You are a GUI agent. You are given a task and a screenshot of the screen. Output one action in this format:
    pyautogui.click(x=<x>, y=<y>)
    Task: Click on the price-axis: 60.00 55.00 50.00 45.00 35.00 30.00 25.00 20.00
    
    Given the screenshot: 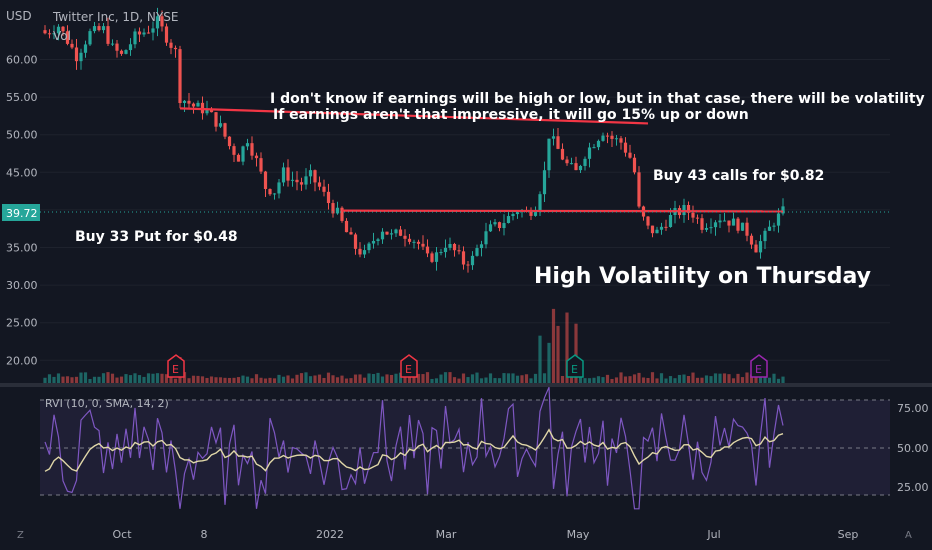 What is the action you would take?
    pyautogui.click(x=22, y=210)
    